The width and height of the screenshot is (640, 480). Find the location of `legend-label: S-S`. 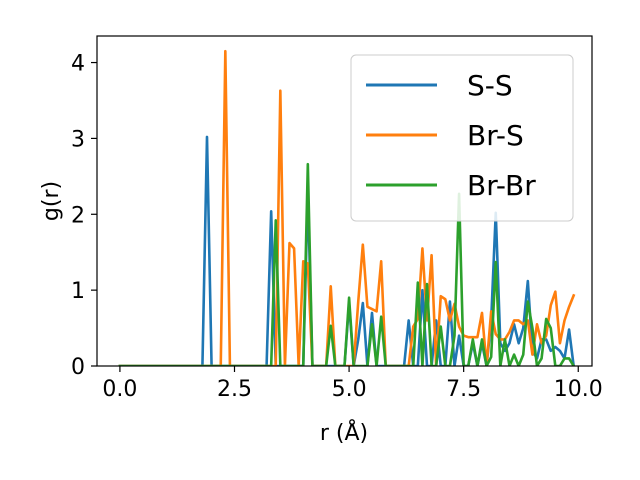

legend-label: S-S is located at coordinates (490, 85).